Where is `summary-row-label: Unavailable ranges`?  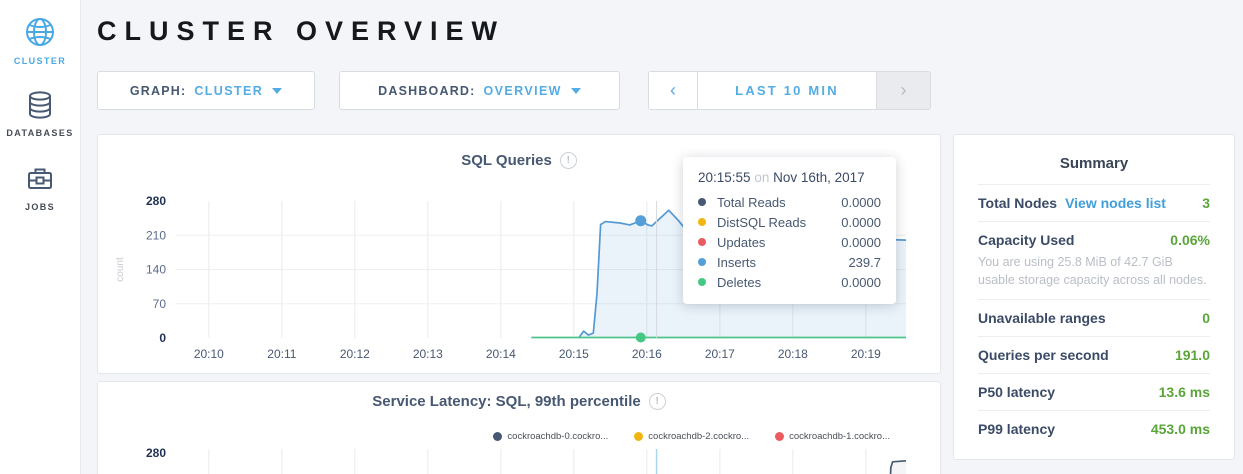 summary-row-label: Unavailable ranges is located at coordinates (1042, 318).